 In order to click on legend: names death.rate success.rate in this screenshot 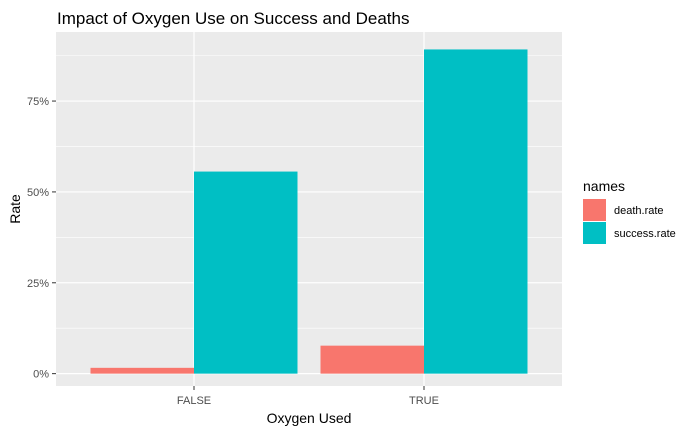, I will do `click(629, 211)`.